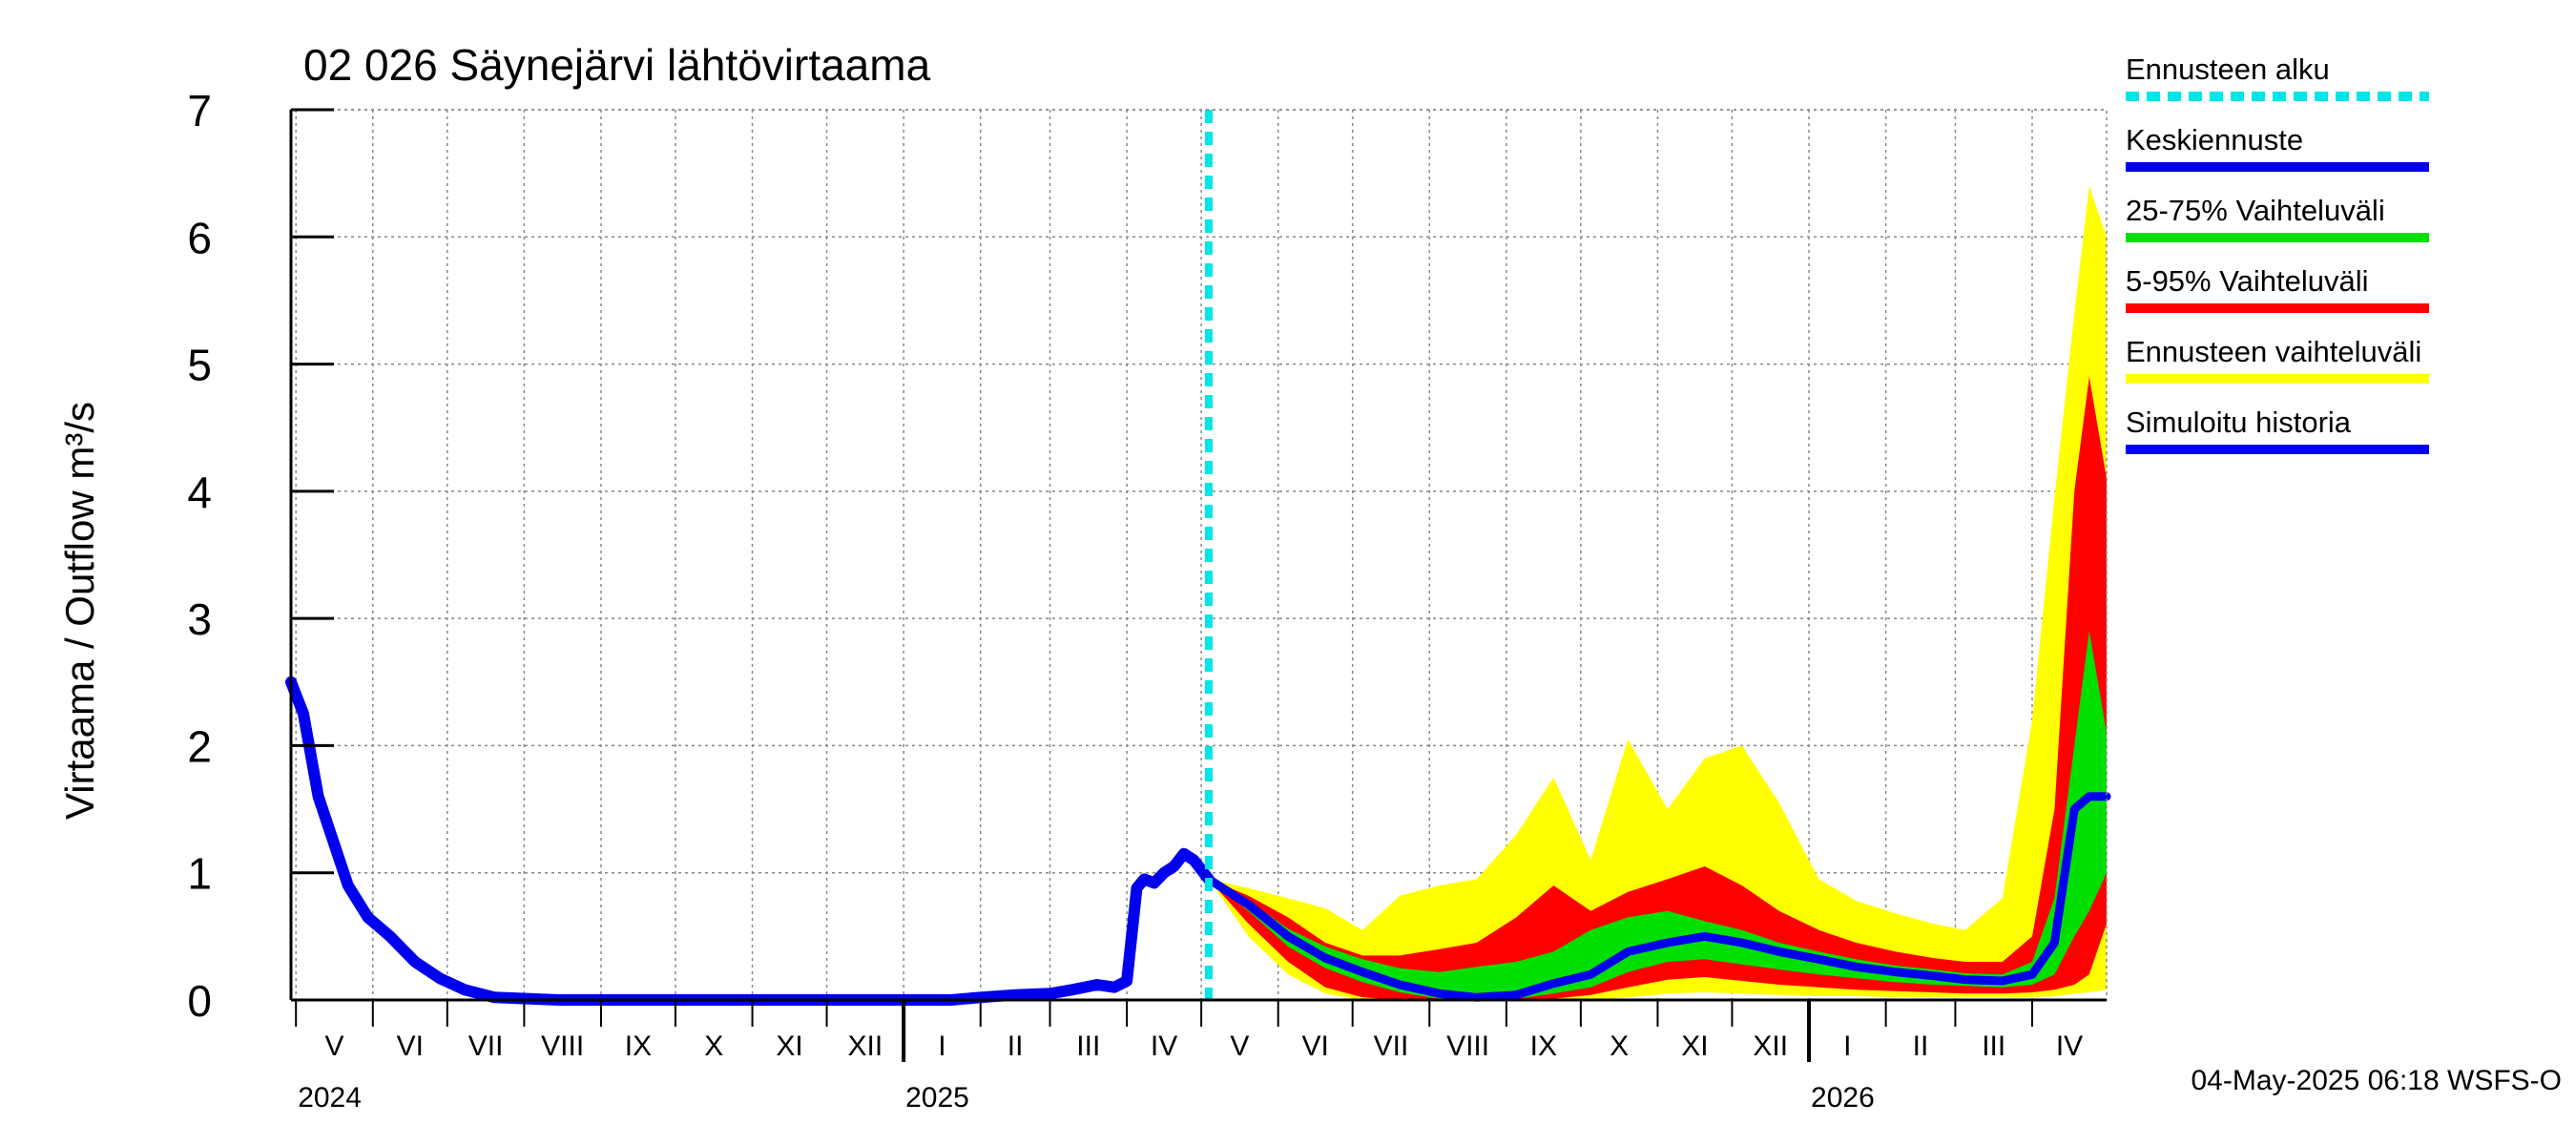 The height and width of the screenshot is (1145, 2576). I want to click on legend-label: Keskiennuste, so click(2214, 139).